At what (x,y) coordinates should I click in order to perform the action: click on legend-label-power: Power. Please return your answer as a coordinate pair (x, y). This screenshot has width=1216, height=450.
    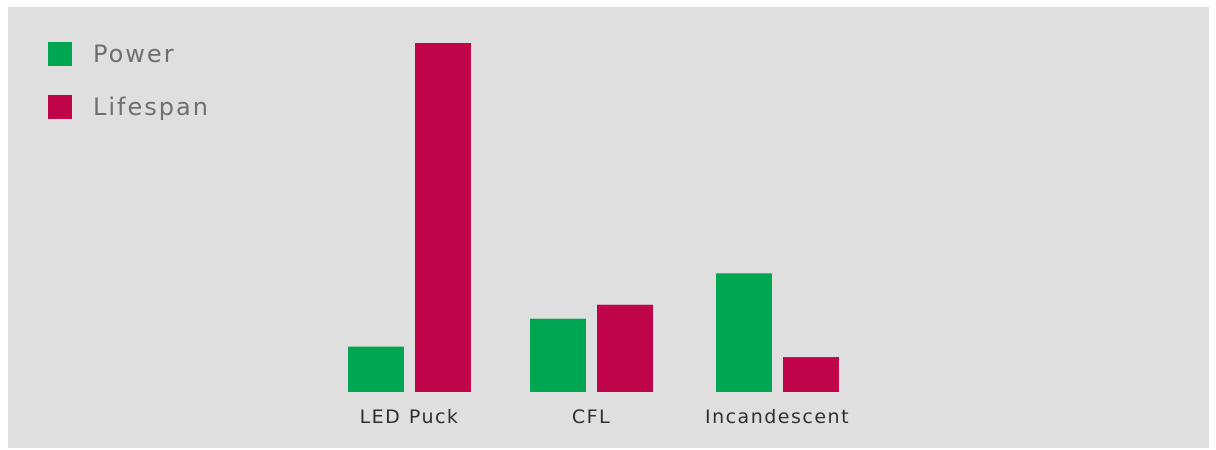
    Looking at the image, I should click on (134, 54).